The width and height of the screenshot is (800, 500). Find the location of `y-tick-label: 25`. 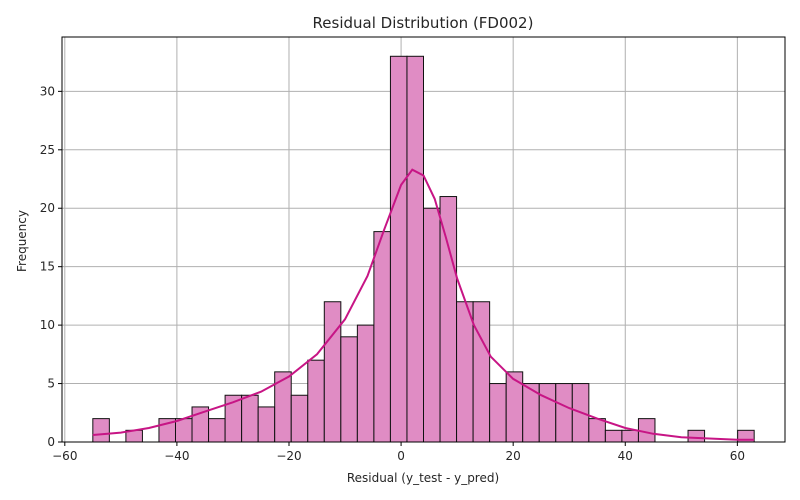

y-tick-label: 25 is located at coordinates (47, 150).